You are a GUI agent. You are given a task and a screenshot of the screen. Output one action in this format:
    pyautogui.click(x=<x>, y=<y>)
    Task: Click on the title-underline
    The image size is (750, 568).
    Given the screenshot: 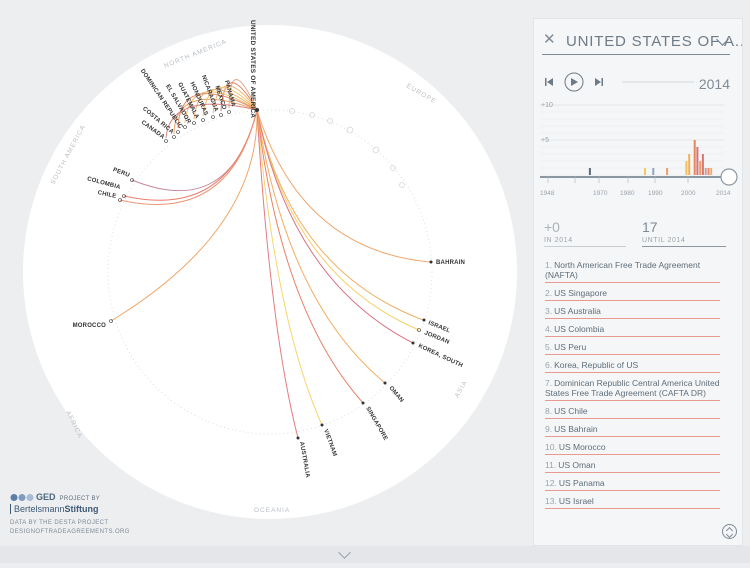 What is the action you would take?
    pyautogui.click(x=636, y=54)
    